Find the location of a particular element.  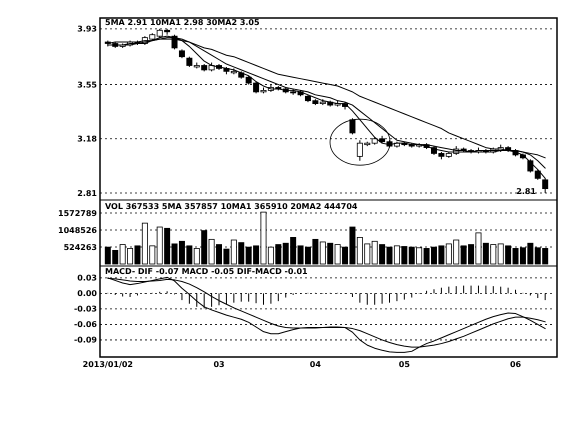

x-tick-label: 05 is located at coordinates (404, 364).